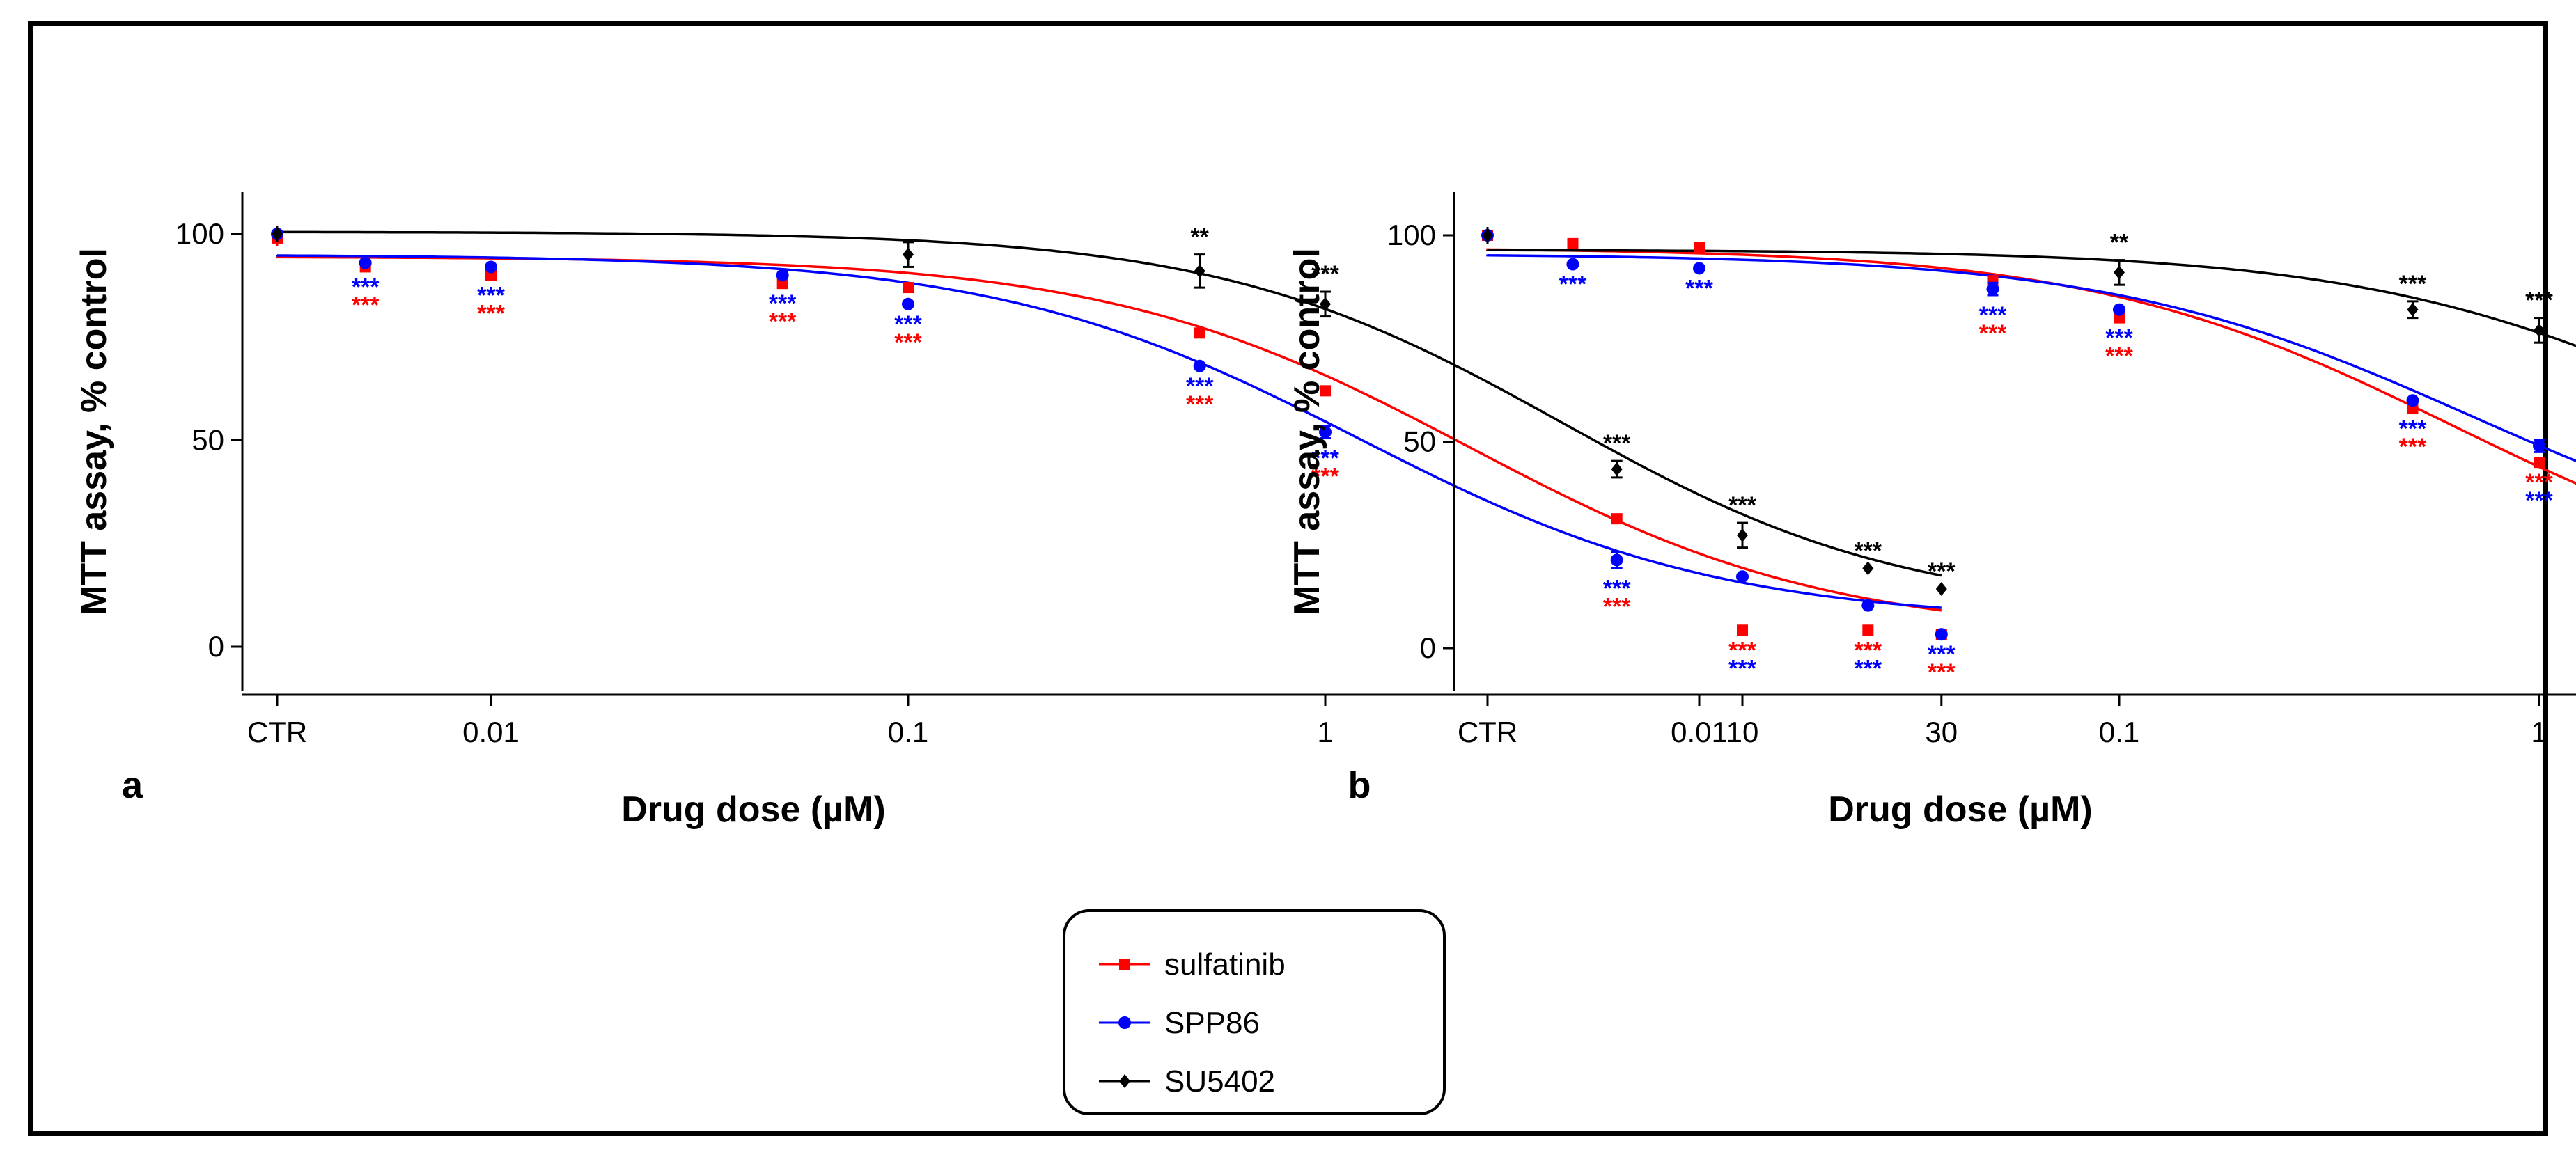 This screenshot has width=2576, height=1157. Describe the element at coordinates (2031, 298) in the screenshot. I see `fit-curve-su5402` at that location.